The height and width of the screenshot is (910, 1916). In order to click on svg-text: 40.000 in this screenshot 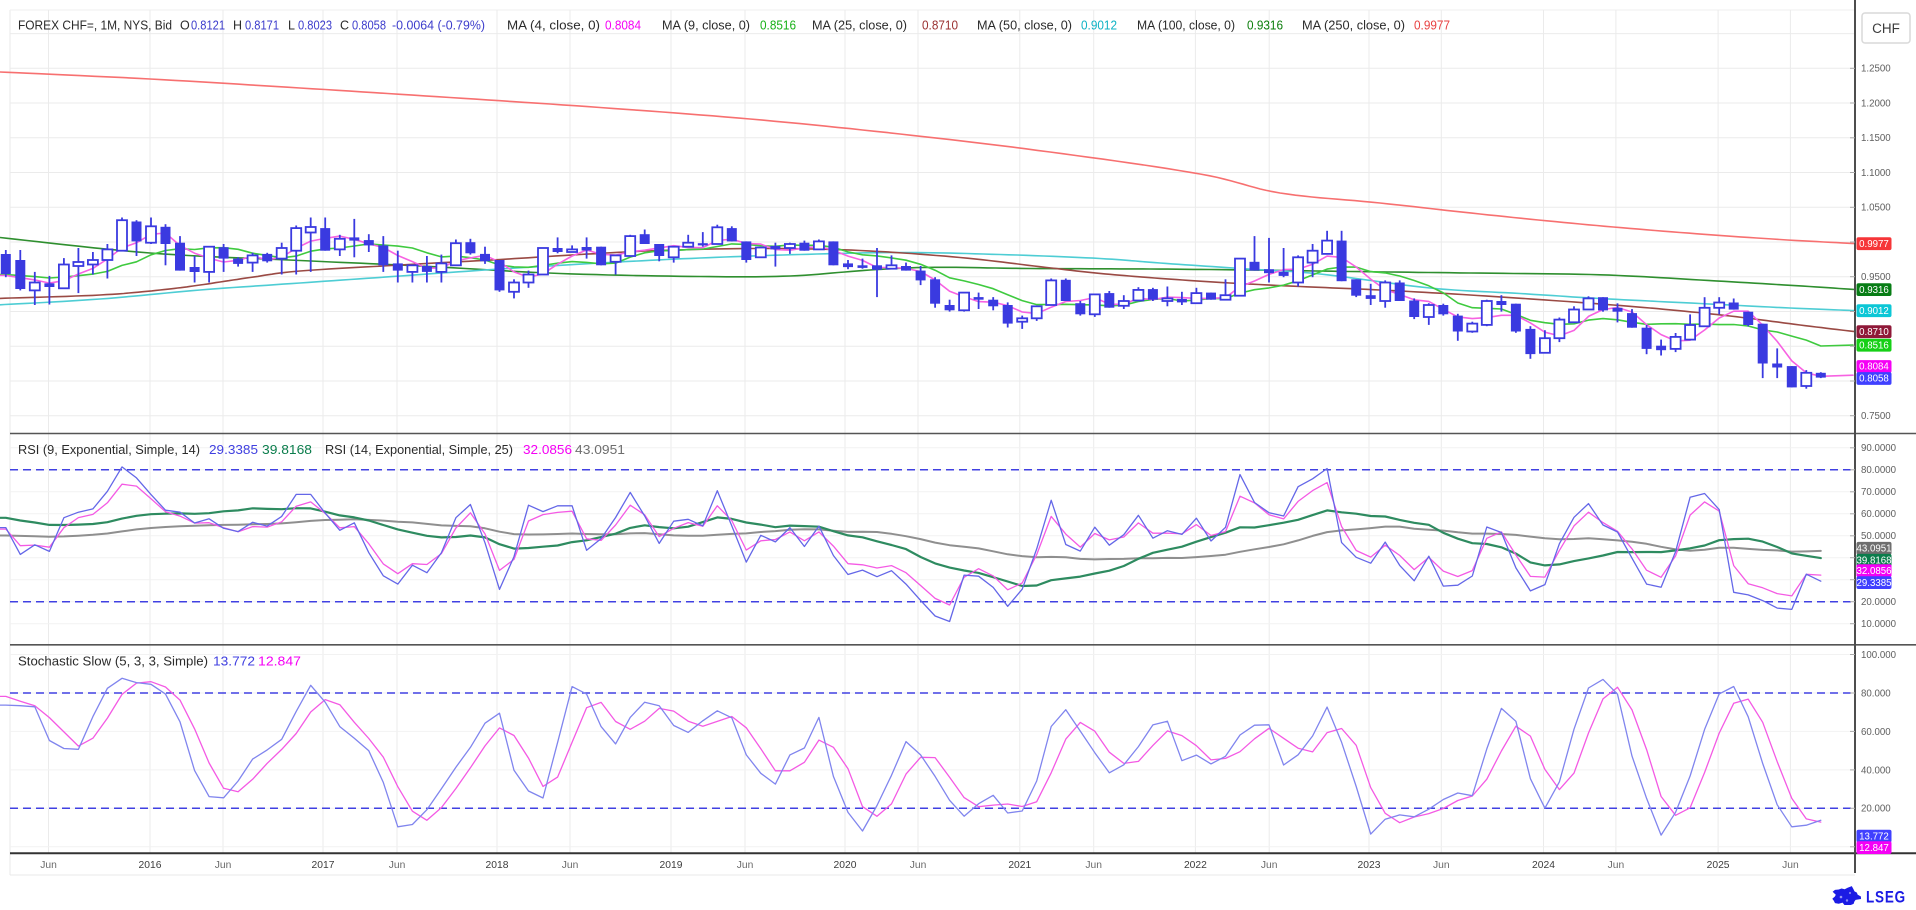, I will do `click(1876, 770)`.